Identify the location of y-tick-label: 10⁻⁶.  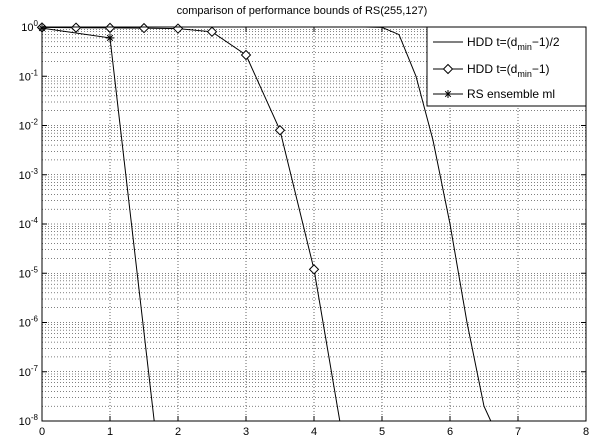
(29, 322).